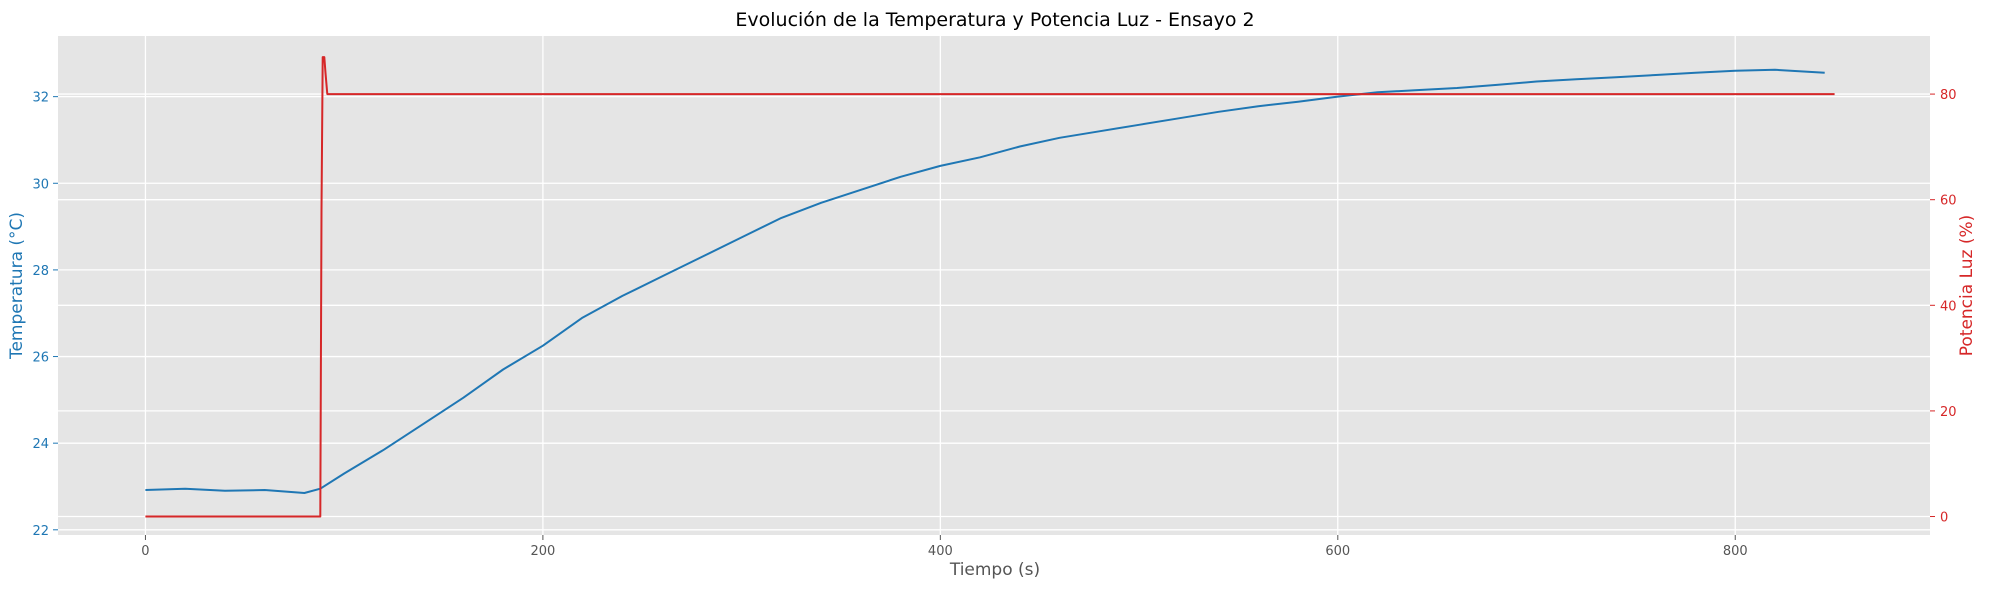 The height and width of the screenshot is (590, 1990). Describe the element at coordinates (1967, 286) in the screenshot. I see `y-axis-label-right: Potencia Luz (%)` at that location.